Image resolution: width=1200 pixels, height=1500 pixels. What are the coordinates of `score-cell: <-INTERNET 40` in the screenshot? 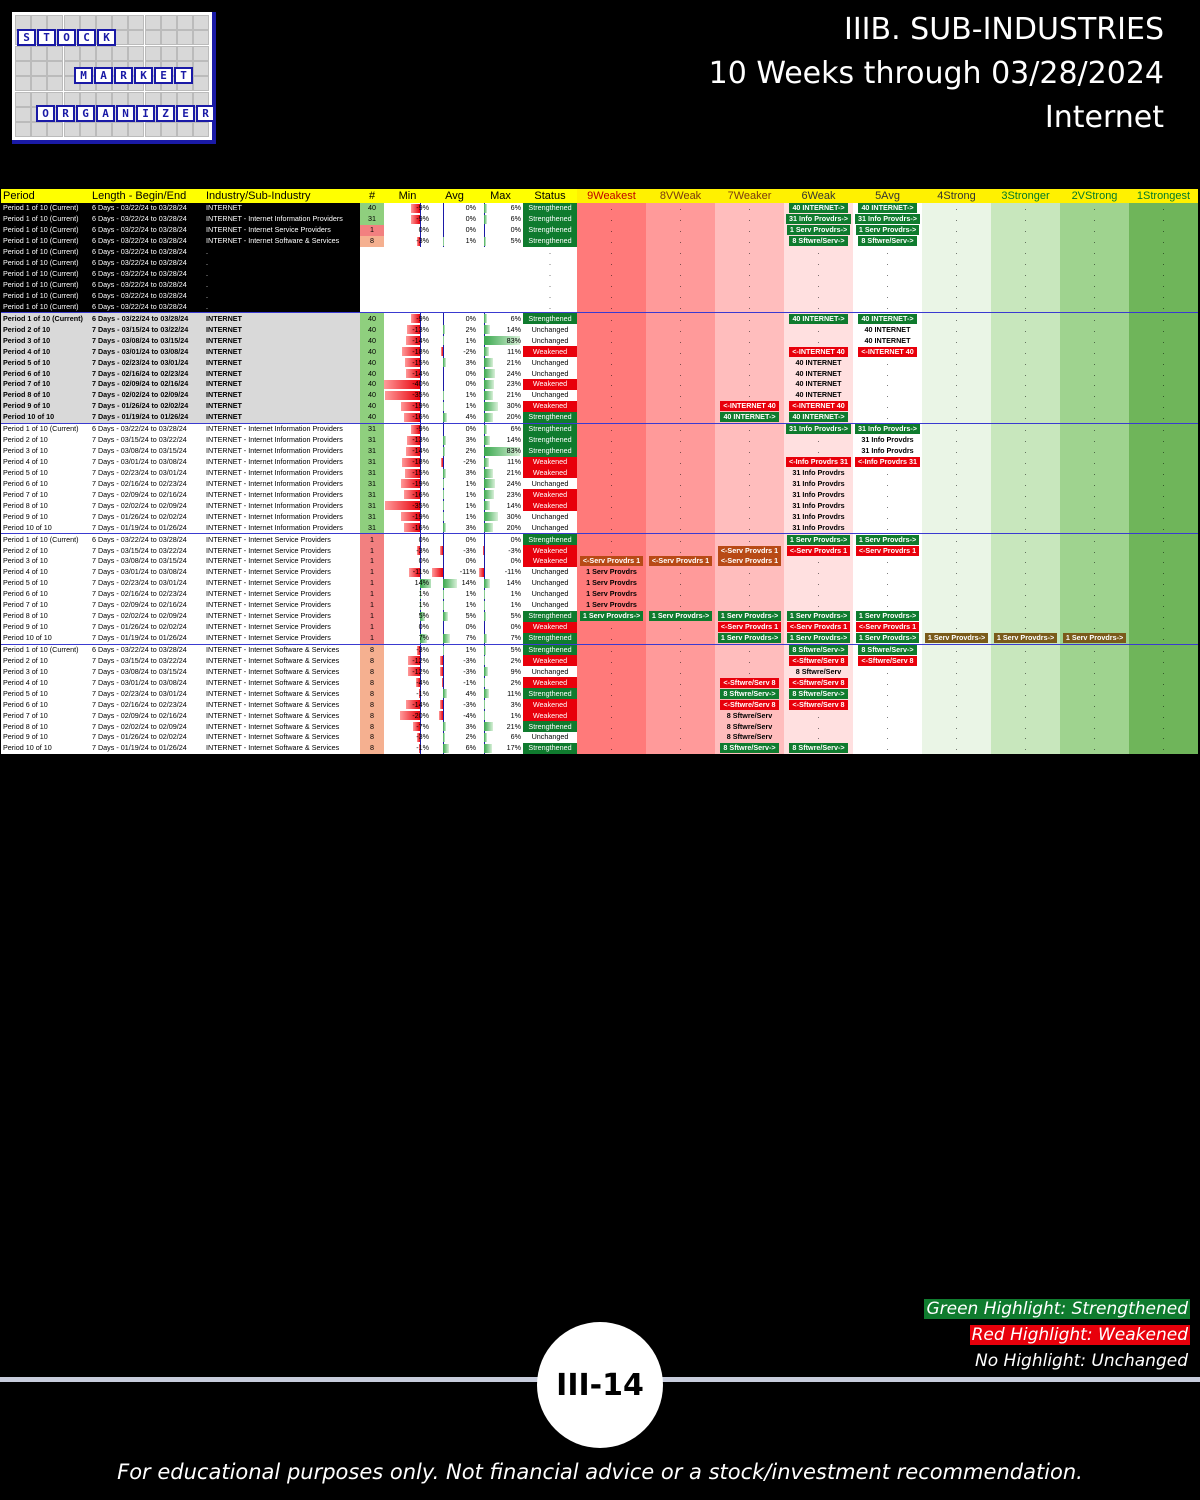 It's located at (887, 352).